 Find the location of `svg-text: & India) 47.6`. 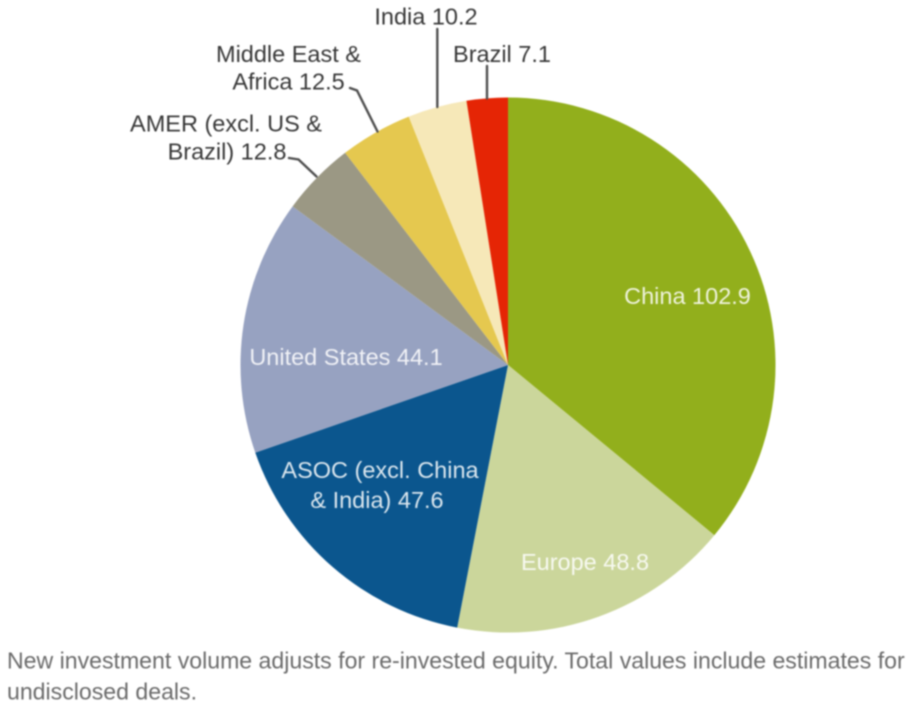

svg-text: & India) 47.6 is located at coordinates (376, 500).